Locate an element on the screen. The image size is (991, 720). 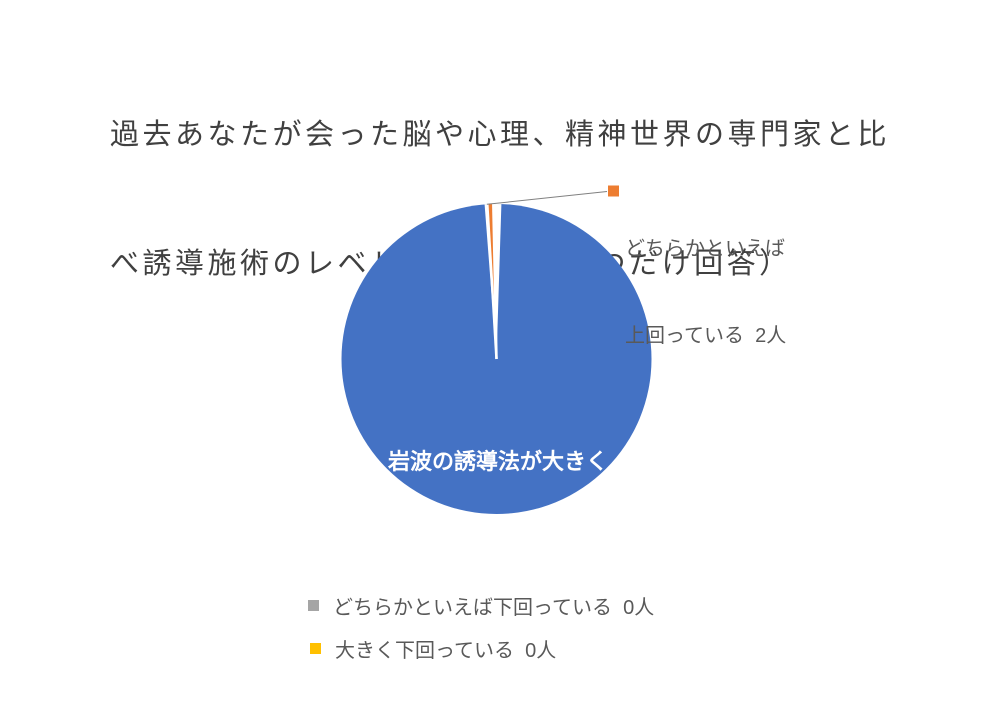
data-label-blue-line-1: 岩波の誘導法が大きく is located at coordinates (498, 461).